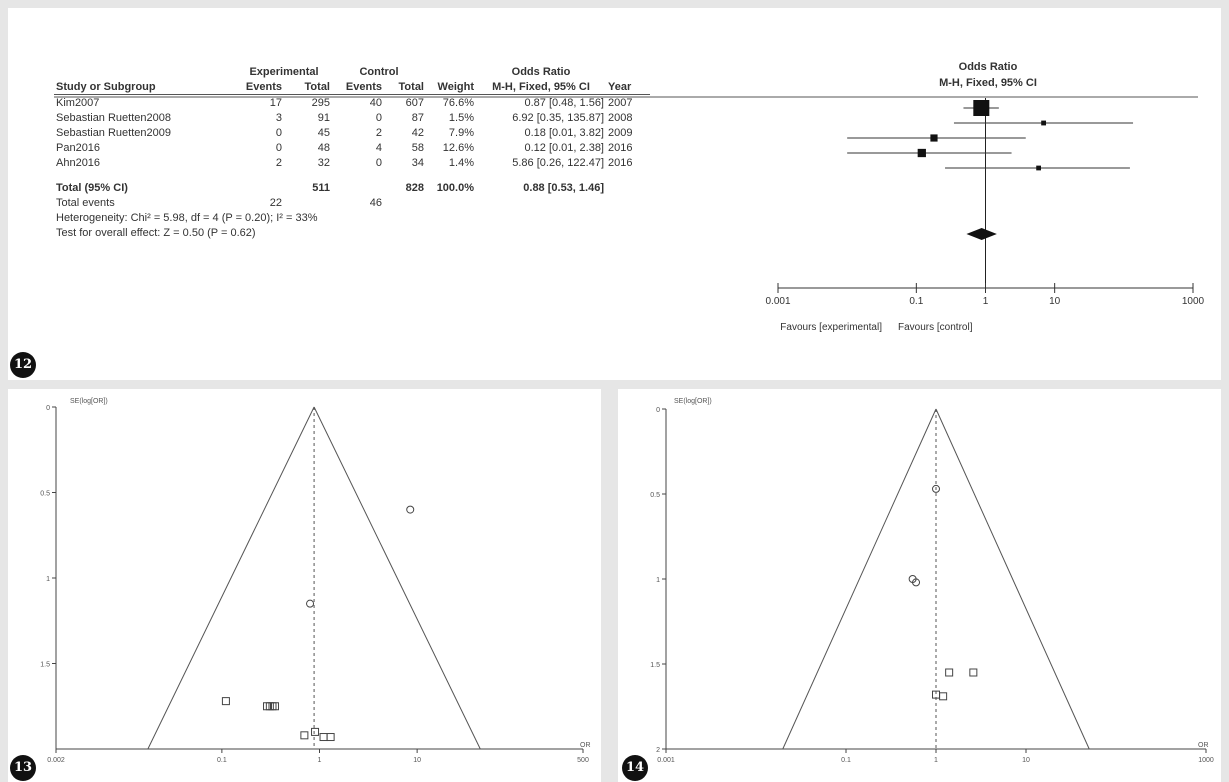 Image resolution: width=1229 pixels, height=782 pixels. I want to click on or-group-header: Odds Ratio, so click(541, 71).